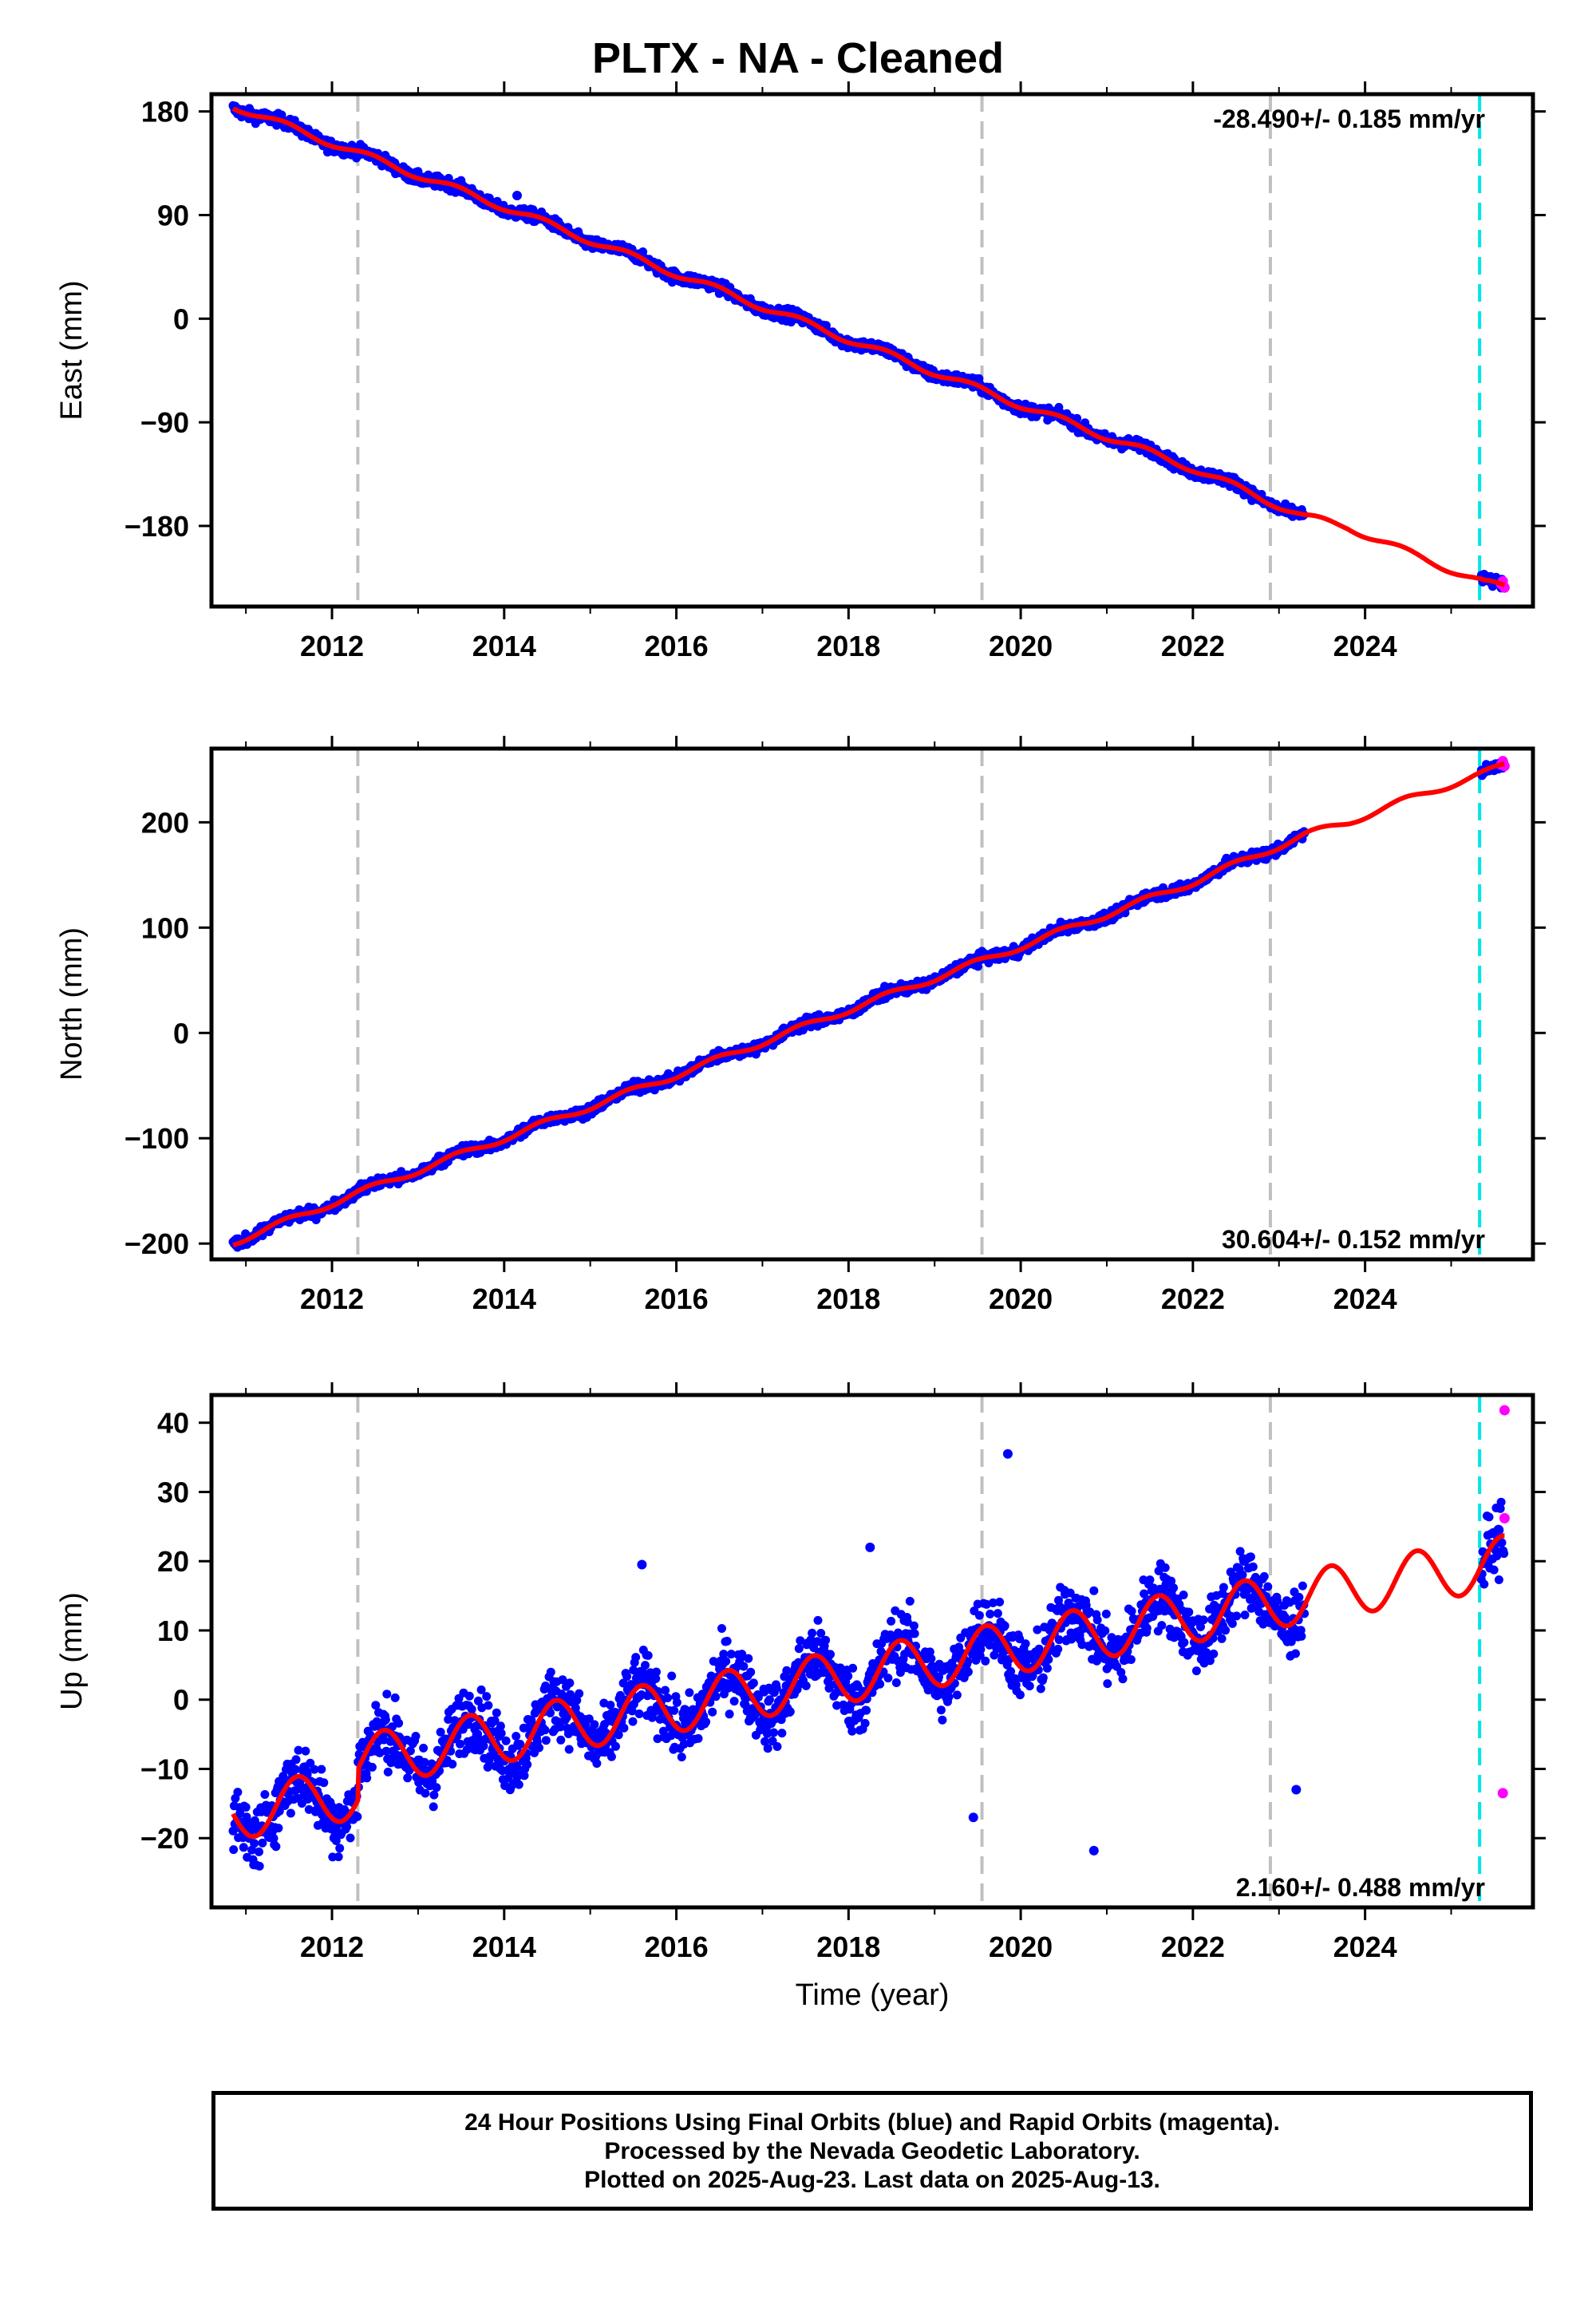  Describe the element at coordinates (677, 1298) in the screenshot. I see `x-tick-label: 2016` at that location.